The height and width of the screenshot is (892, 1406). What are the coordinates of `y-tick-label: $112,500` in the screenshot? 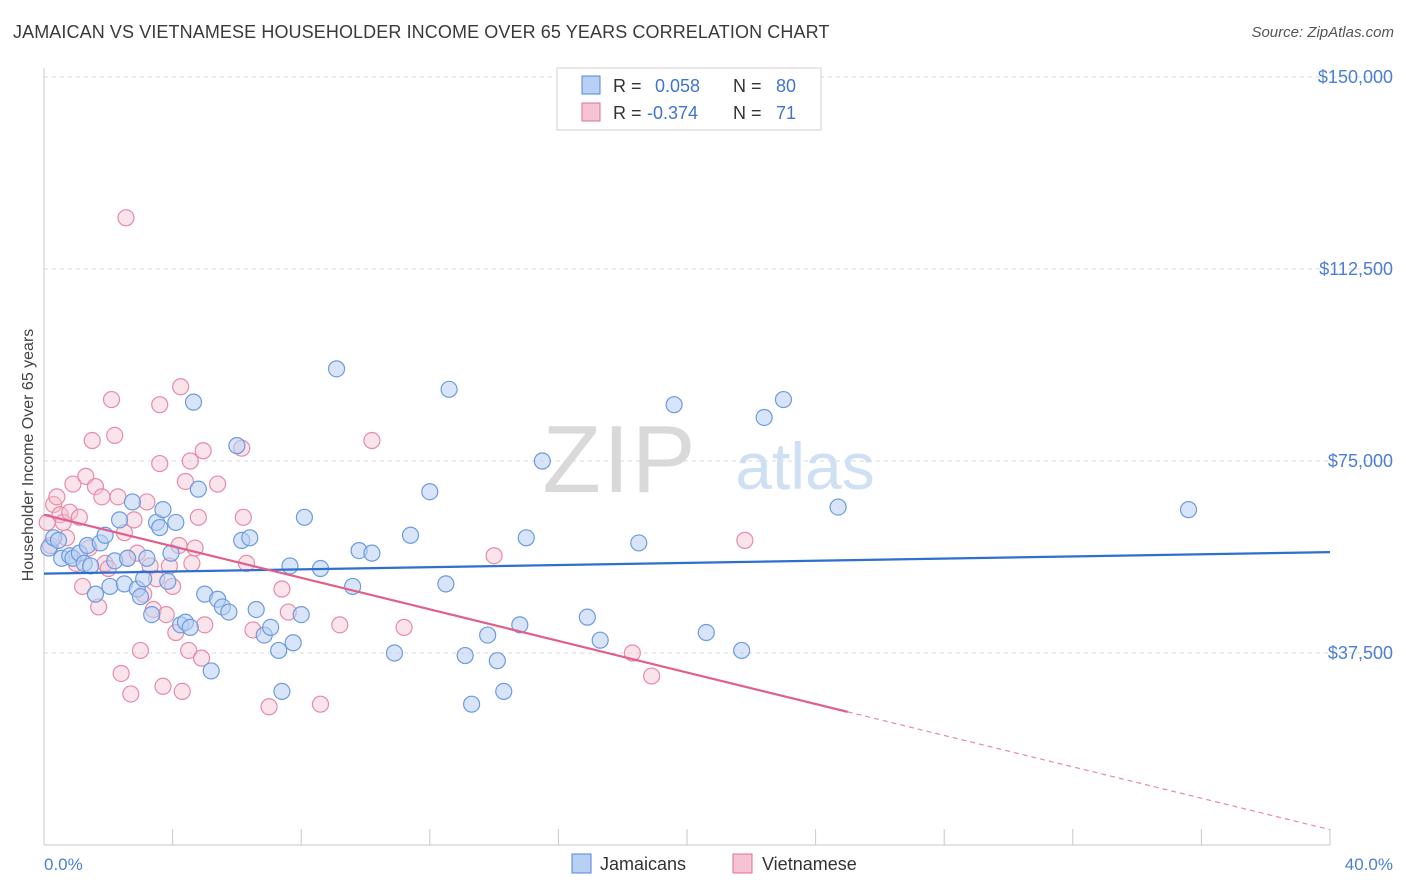 It's located at (1356, 269).